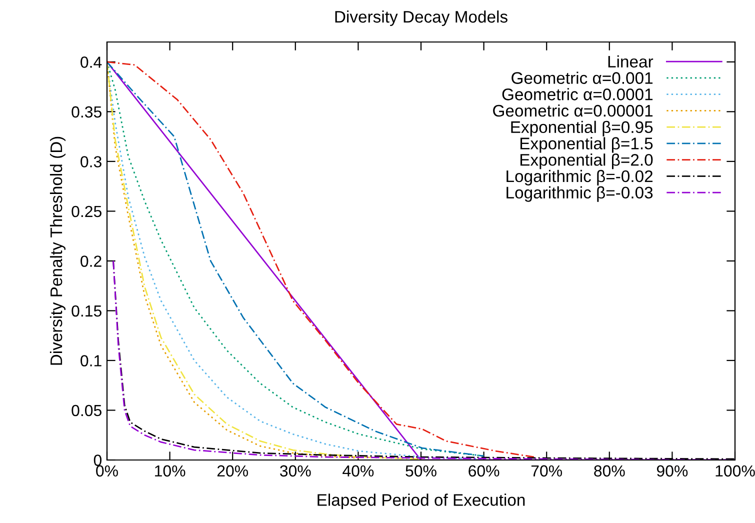 This screenshot has width=755, height=523. What do you see at coordinates (484, 471) in the screenshot?
I see `x-tick-label: 60%` at bounding box center [484, 471].